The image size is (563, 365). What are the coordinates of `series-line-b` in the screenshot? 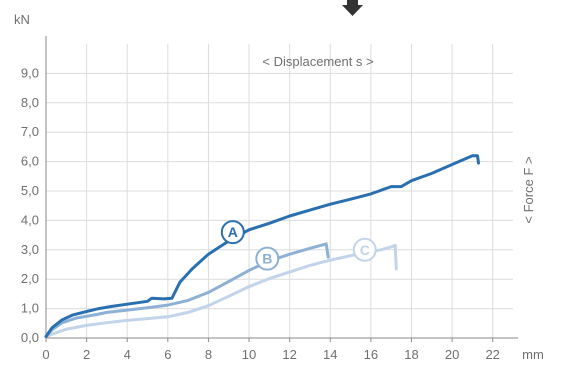 It's located at (187, 290).